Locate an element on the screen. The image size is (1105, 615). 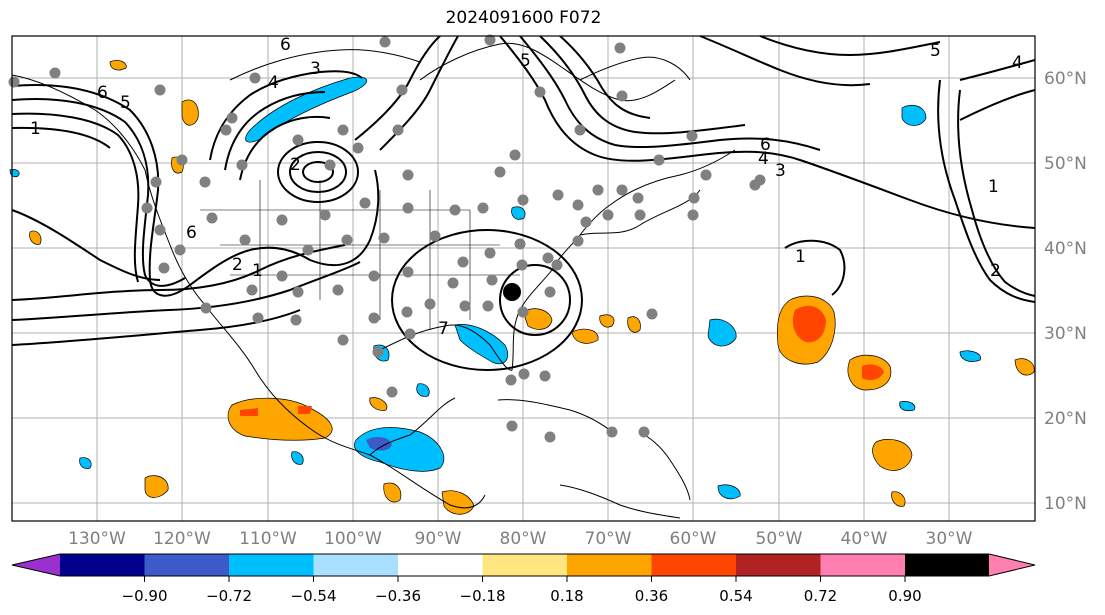
colorbar-arrow-low is located at coordinates (36, 565).